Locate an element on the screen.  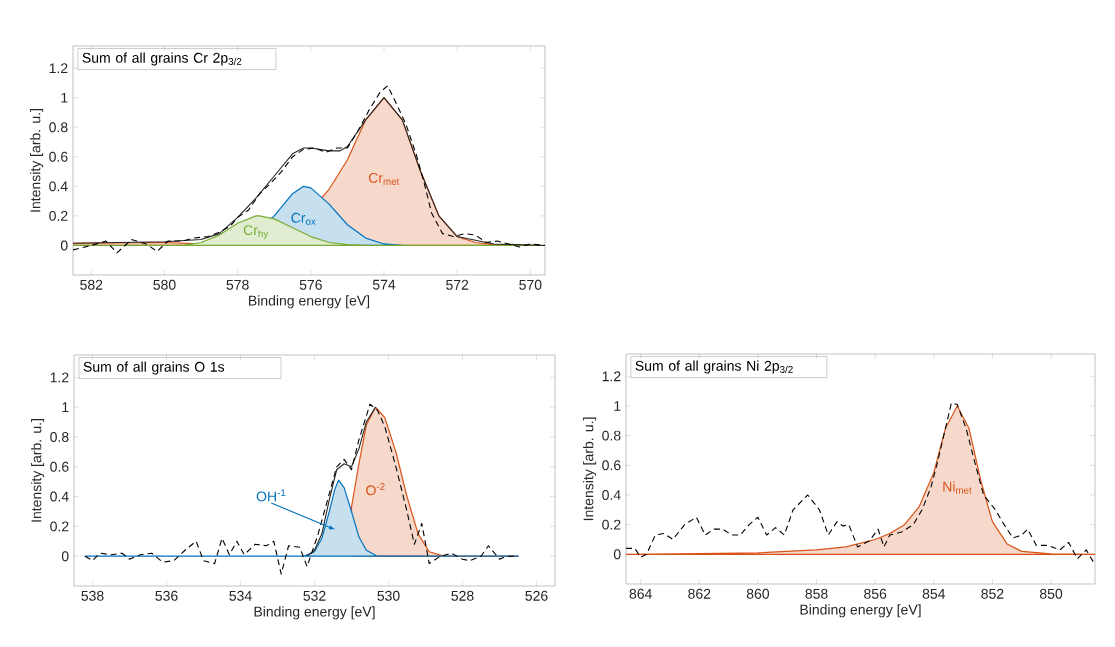
x-tick-label: 532 is located at coordinates (314, 595).